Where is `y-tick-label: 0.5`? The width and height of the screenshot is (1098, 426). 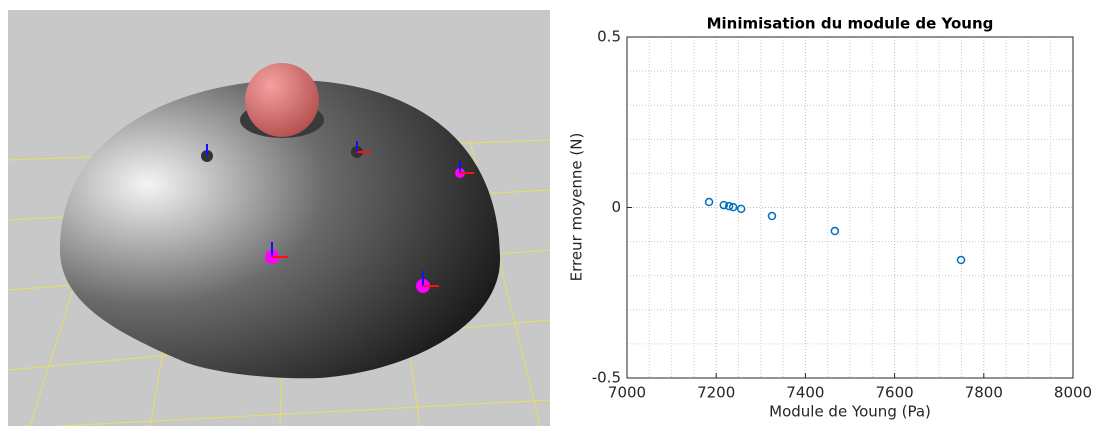
y-tick-label: 0.5 is located at coordinates (609, 37).